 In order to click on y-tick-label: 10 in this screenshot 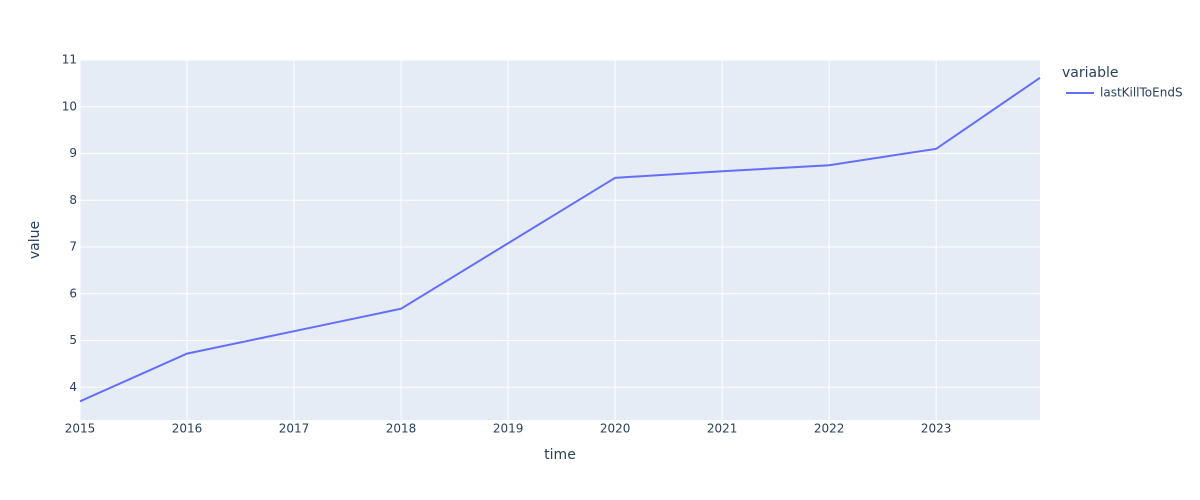, I will do `click(69, 106)`.